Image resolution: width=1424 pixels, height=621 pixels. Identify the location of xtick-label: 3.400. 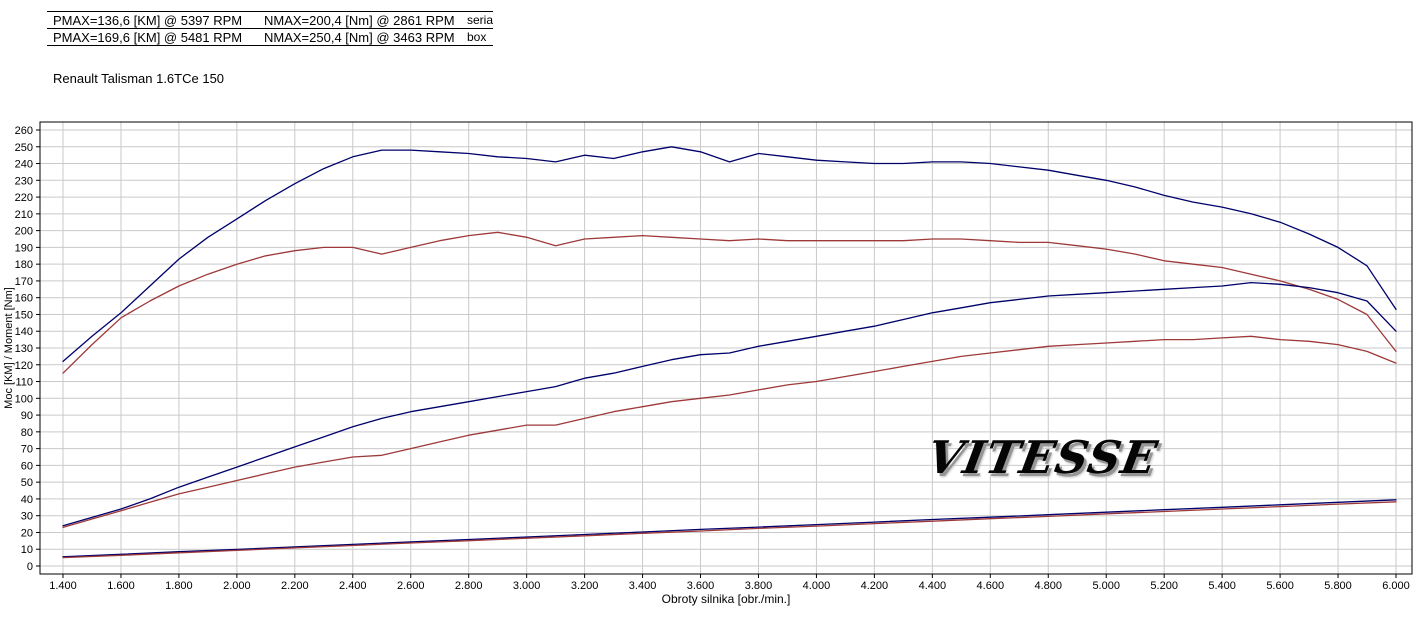
(643, 586).